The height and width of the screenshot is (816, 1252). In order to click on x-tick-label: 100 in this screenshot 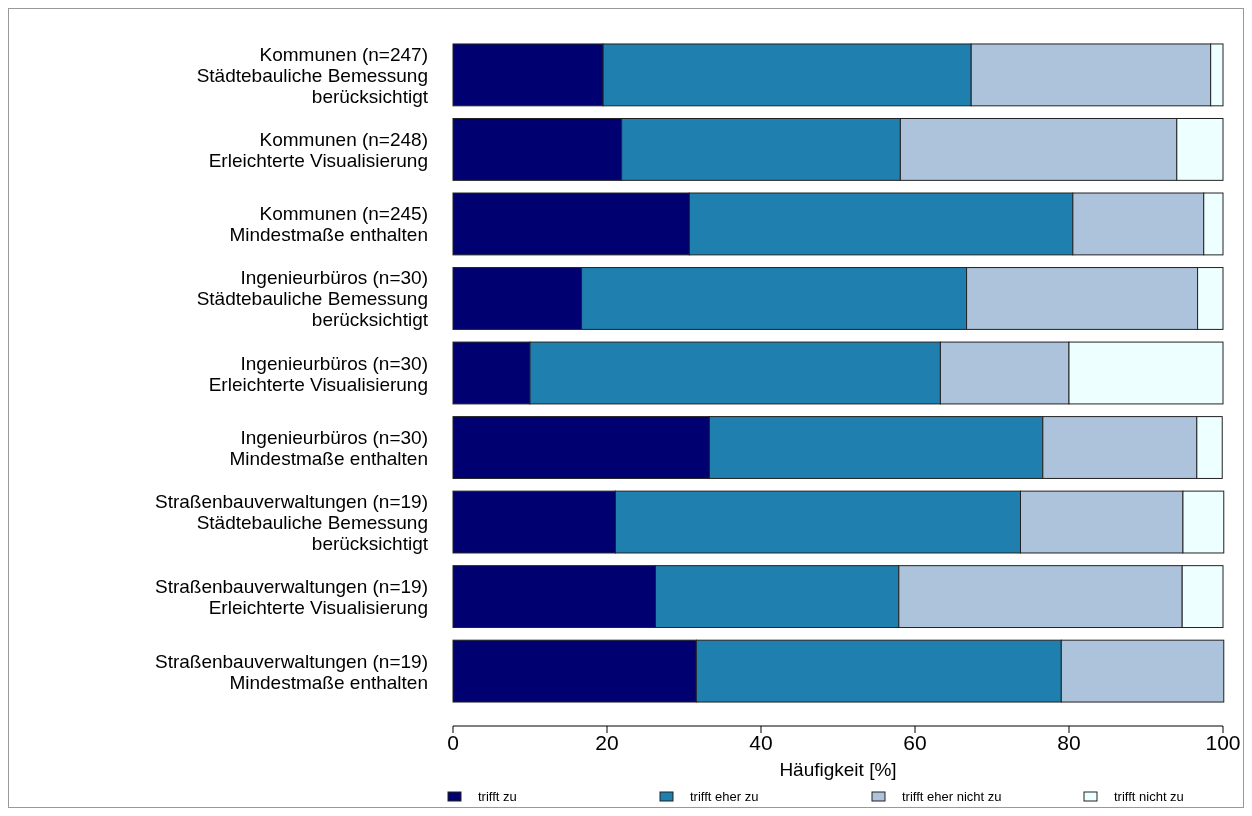, I will do `click(1223, 742)`.